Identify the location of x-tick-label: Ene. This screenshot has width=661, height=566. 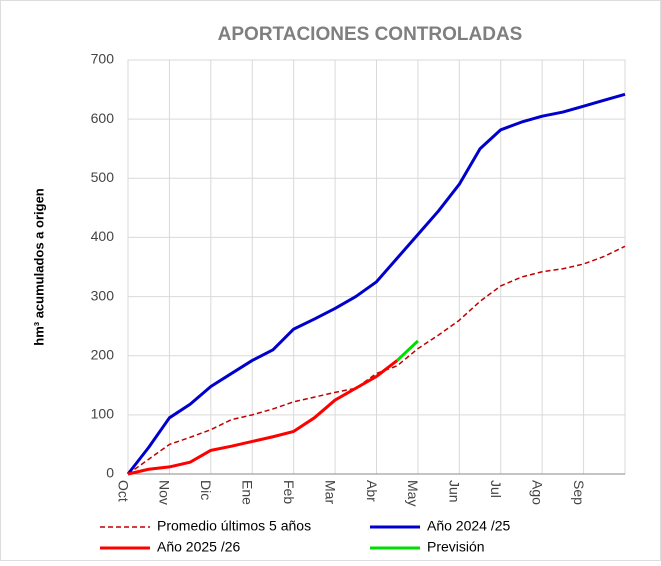
(248, 492).